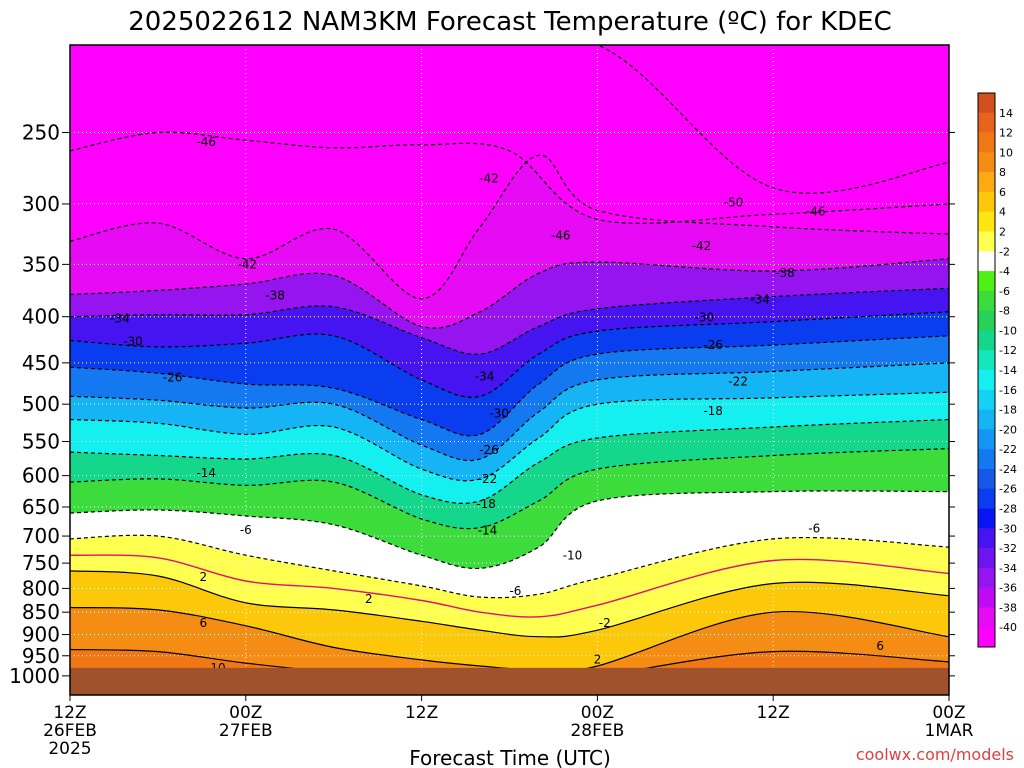 The image size is (1024, 768). What do you see at coordinates (1008, 607) in the screenshot?
I see `colorbar-label: -38` at bounding box center [1008, 607].